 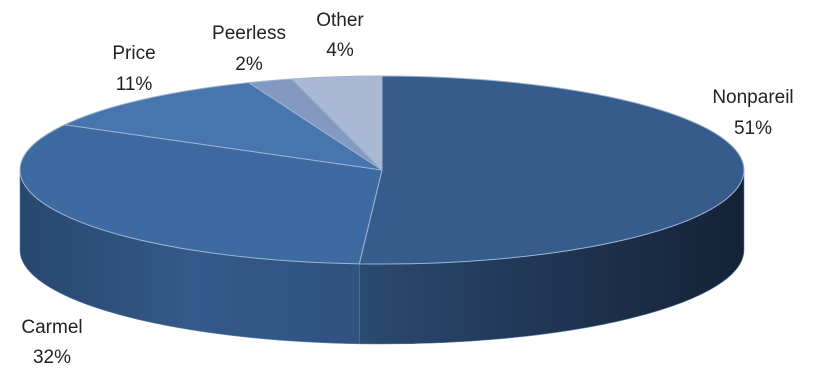 What do you see at coordinates (51, 327) in the screenshot?
I see `slice-label-carmel: Carmel` at bounding box center [51, 327].